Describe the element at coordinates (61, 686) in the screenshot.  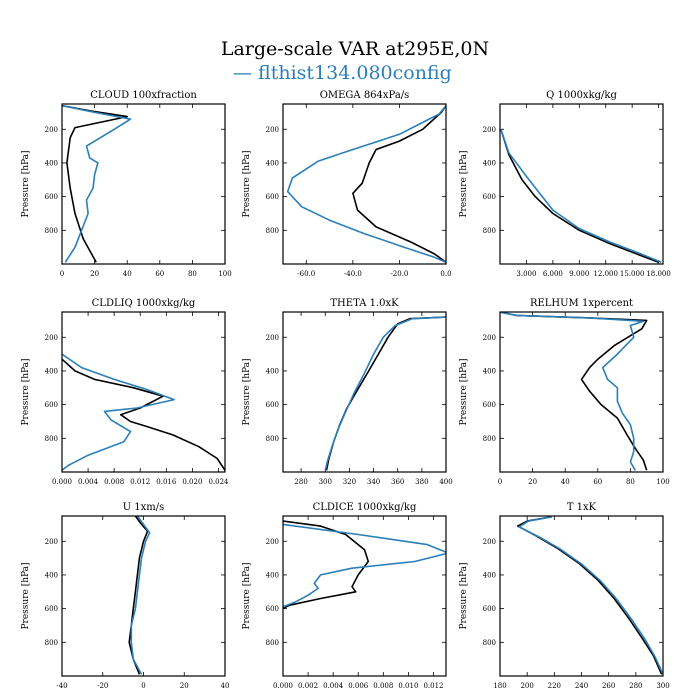
I see `x-tick-label: -40` at that location.